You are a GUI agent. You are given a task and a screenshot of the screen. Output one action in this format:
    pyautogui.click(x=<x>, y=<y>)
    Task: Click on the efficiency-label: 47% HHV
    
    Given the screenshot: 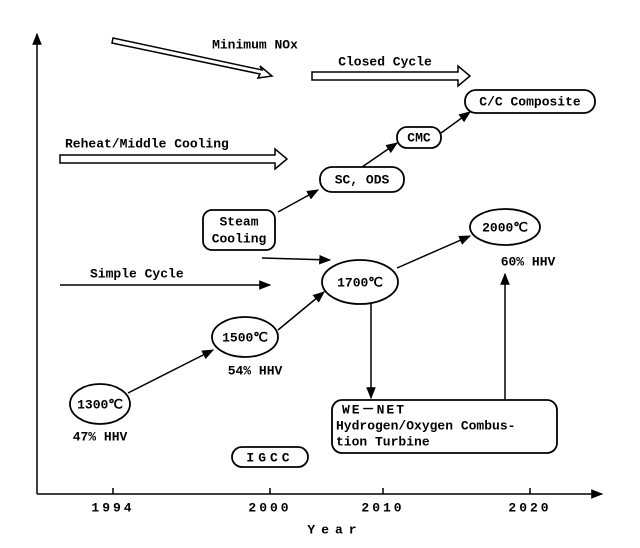 What is the action you would take?
    pyautogui.click(x=100, y=436)
    